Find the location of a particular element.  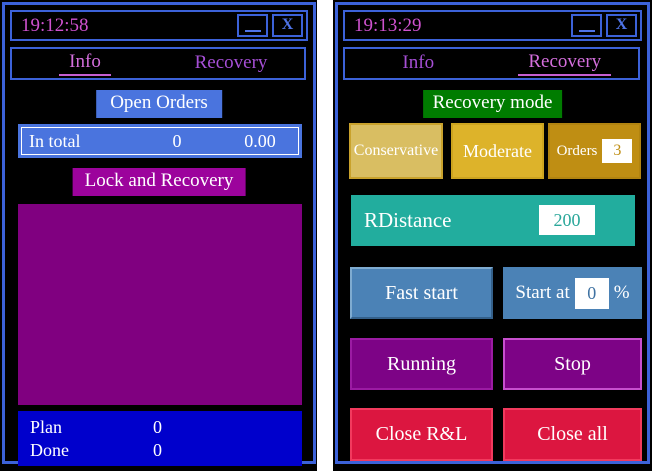

recovery-mode-button: Recovery mode is located at coordinates (492, 104).